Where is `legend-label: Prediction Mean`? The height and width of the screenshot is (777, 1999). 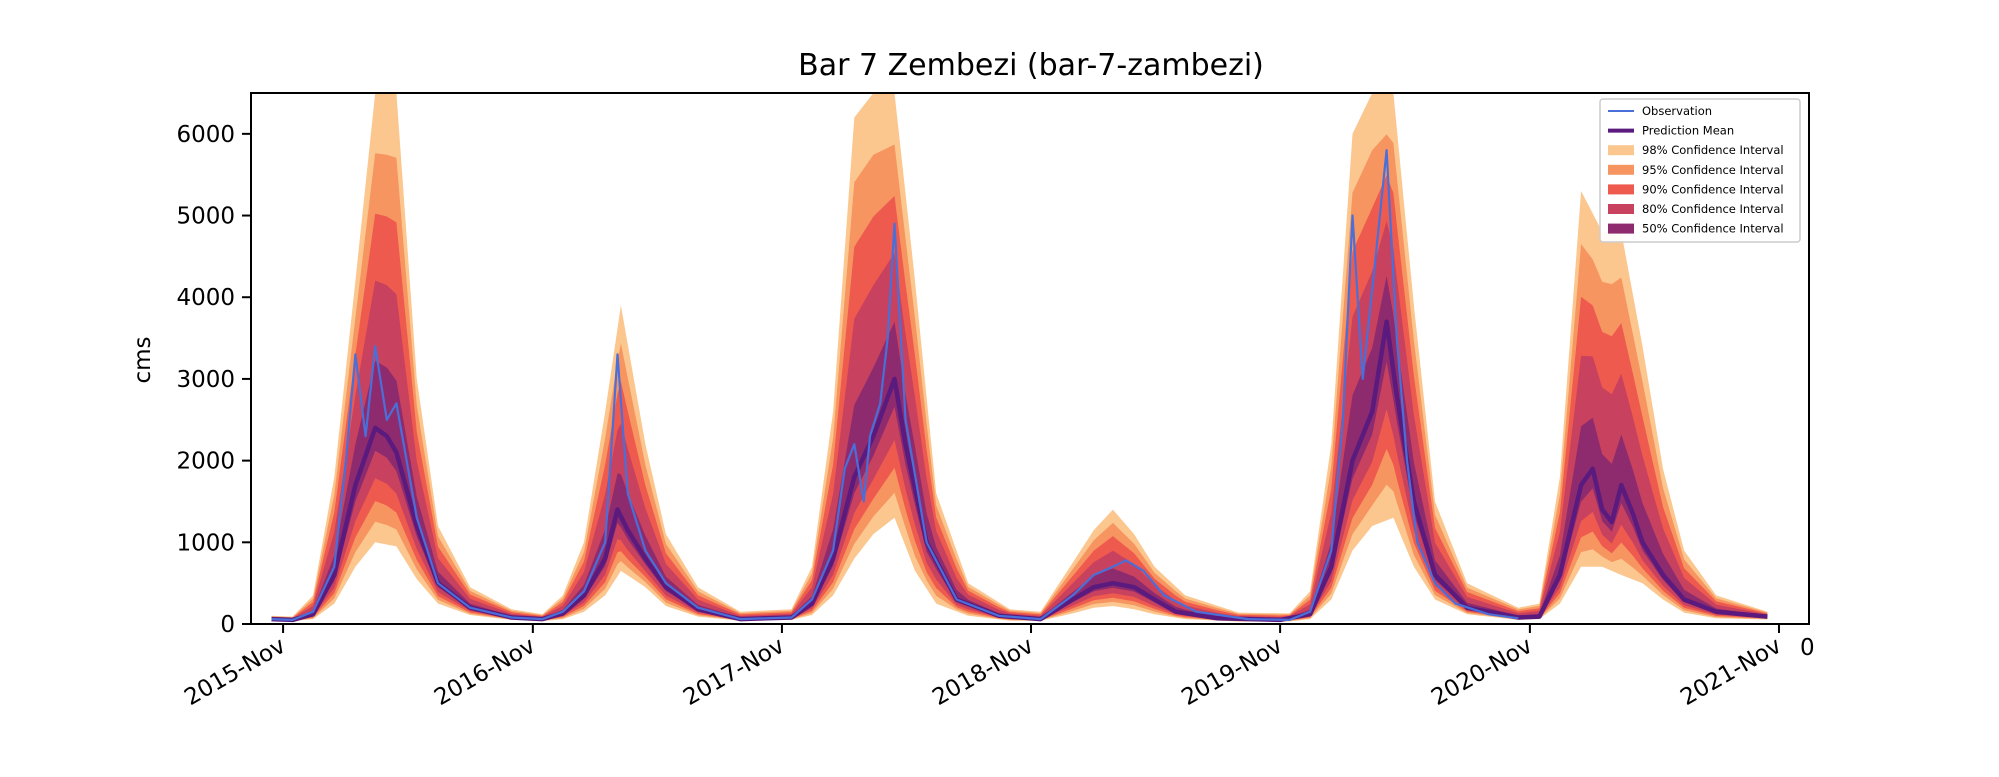
legend-label: Prediction Mean is located at coordinates (1688, 131).